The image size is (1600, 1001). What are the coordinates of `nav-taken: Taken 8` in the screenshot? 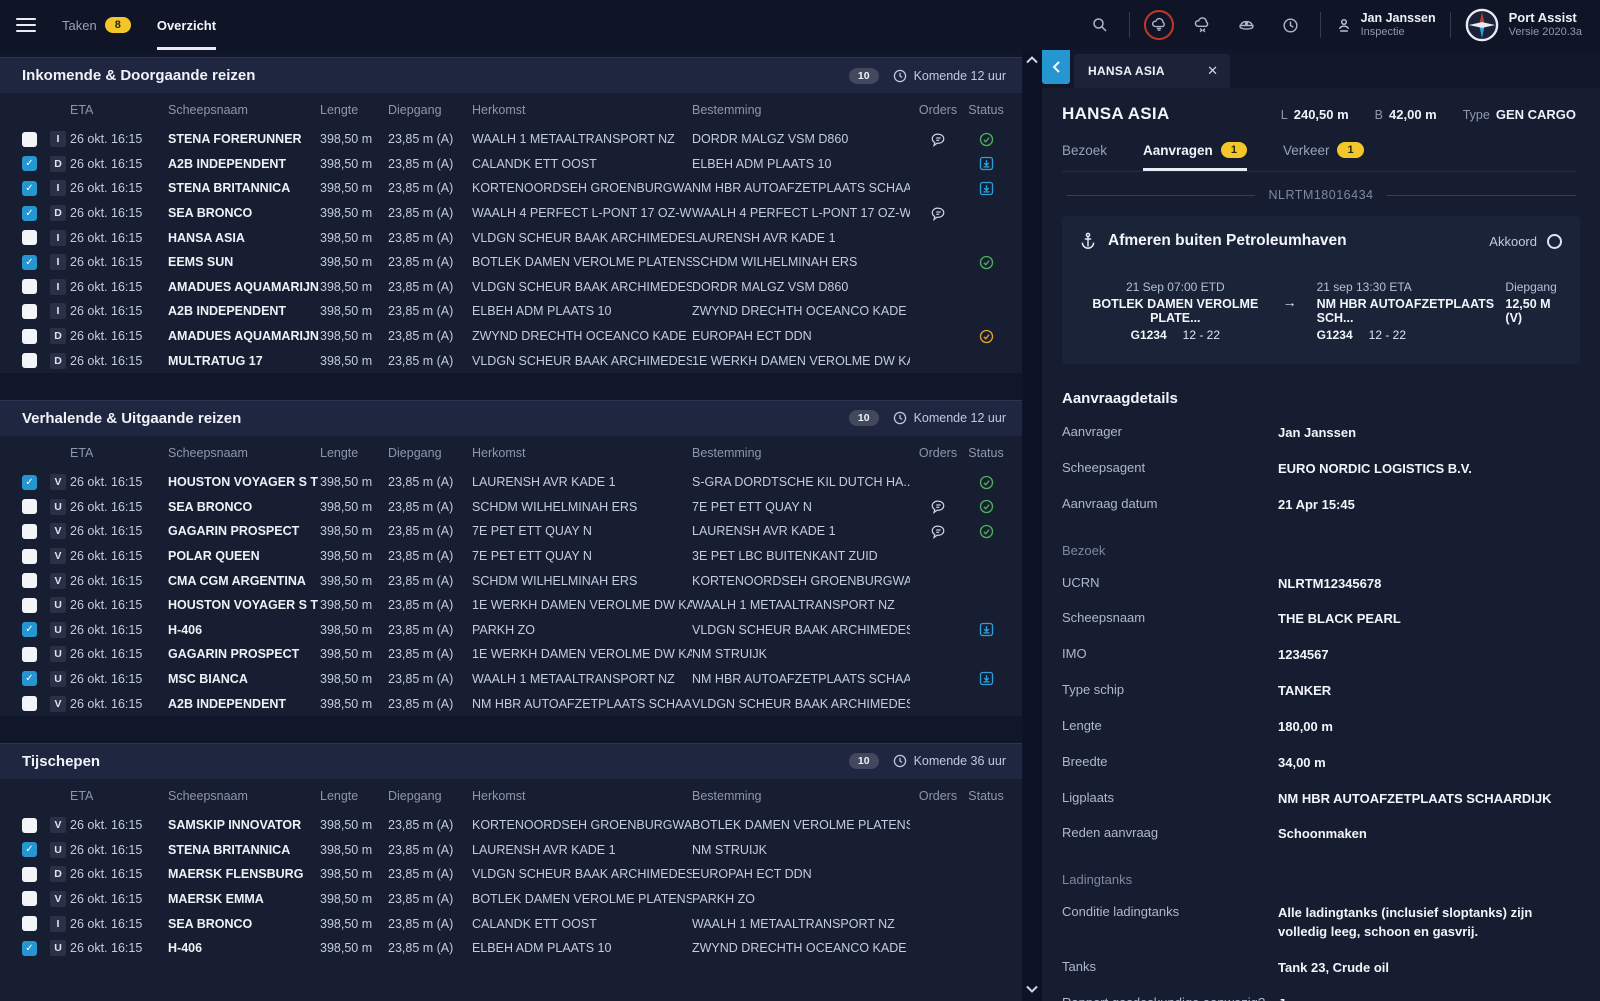 It's located at (96, 25).